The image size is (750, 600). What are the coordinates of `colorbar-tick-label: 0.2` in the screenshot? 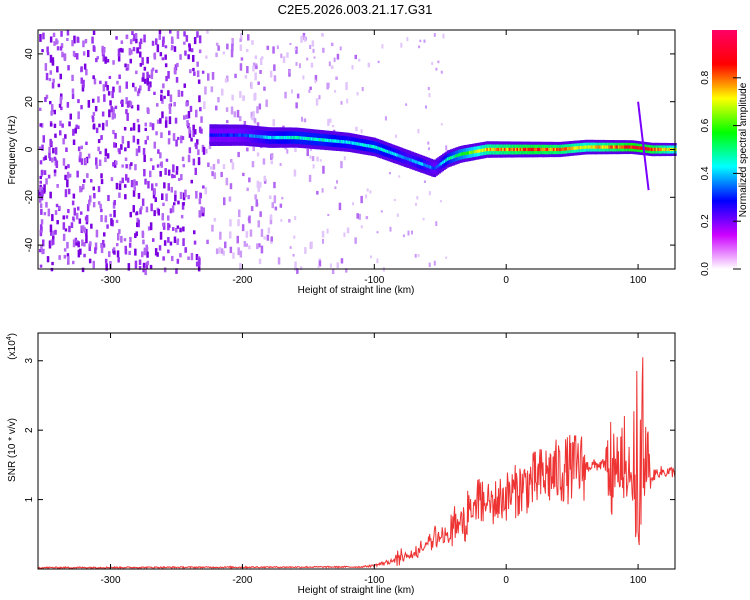 It's located at (705, 221).